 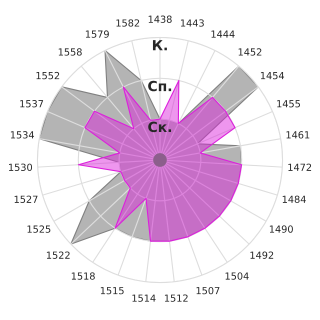 I want to click on spoke-label: 1514, so click(x=144, y=298).